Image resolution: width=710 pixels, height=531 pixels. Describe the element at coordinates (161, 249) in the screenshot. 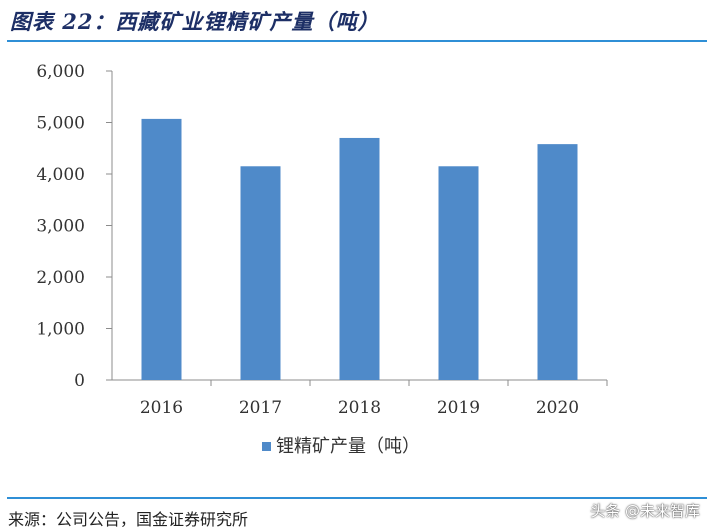

I see `bar-2016` at that location.